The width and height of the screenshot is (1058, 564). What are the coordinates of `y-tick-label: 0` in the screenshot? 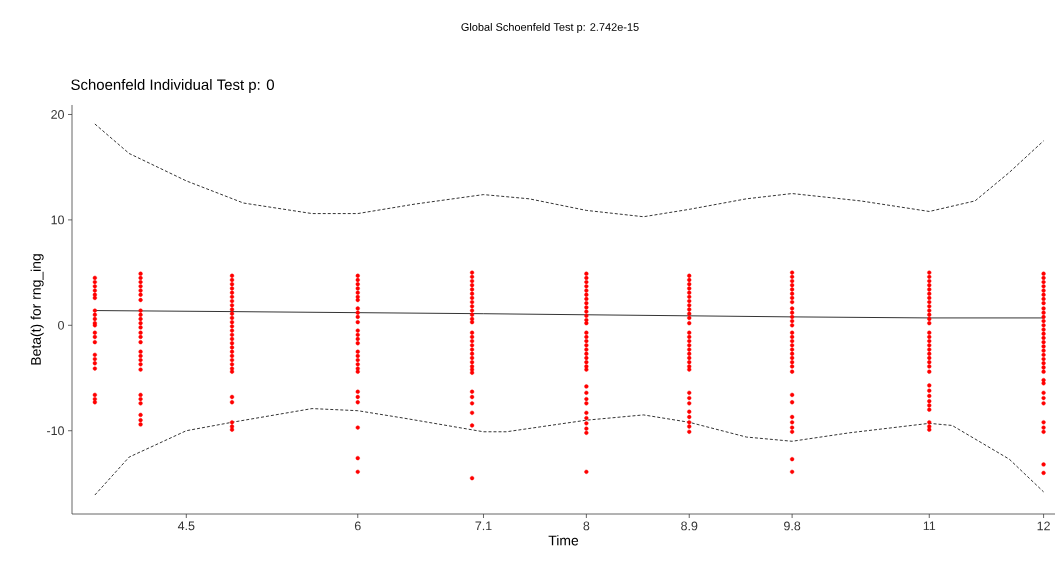 It's located at (61, 325).